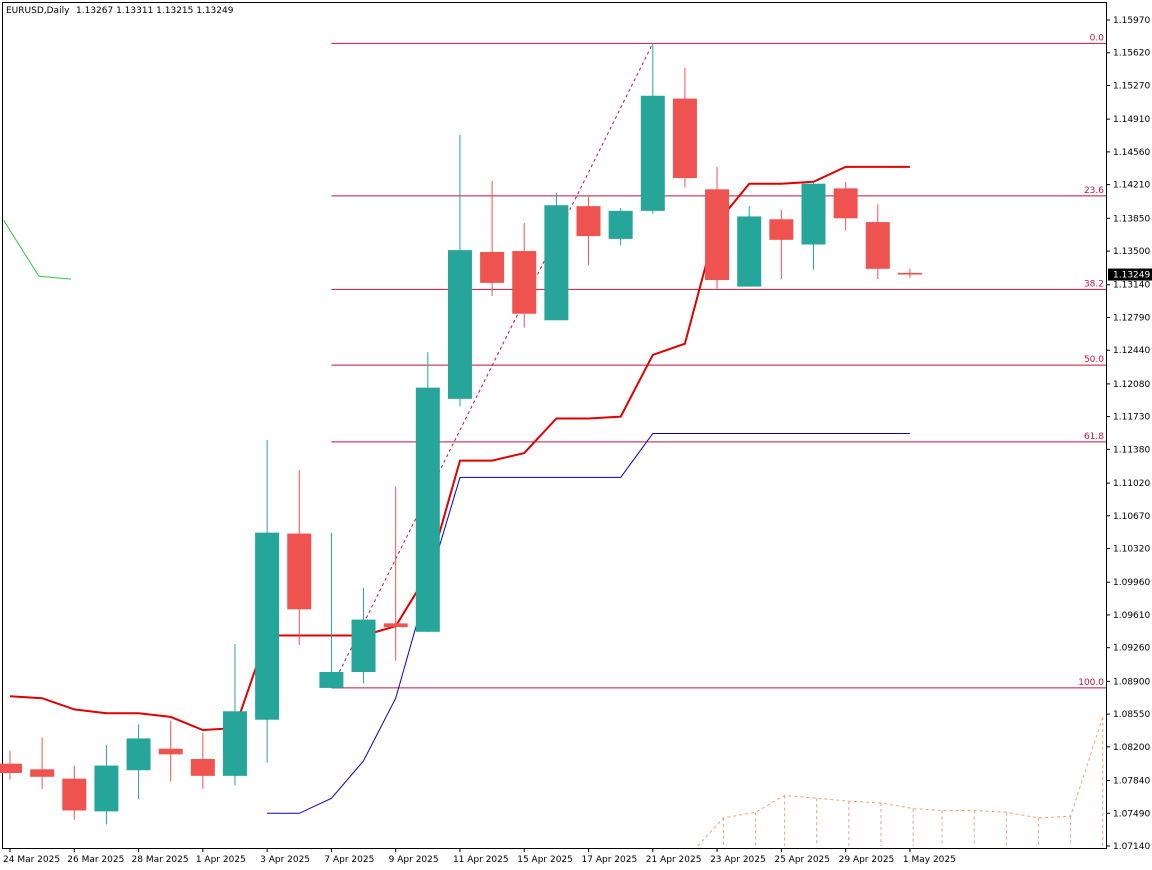 This screenshot has width=1152, height=870. Describe the element at coordinates (1131, 286) in the screenshot. I see `price-tick-label: 1.13140` at that location.